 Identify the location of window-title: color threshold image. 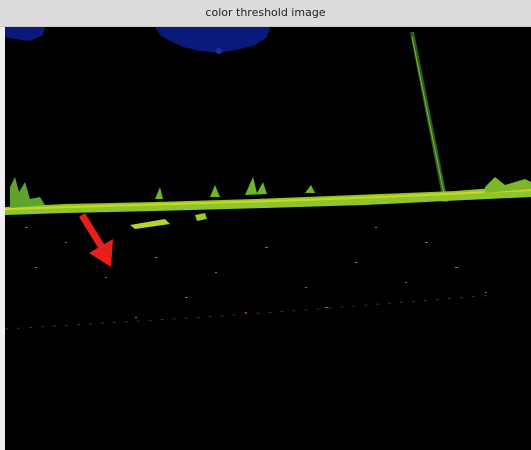
(265, 13).